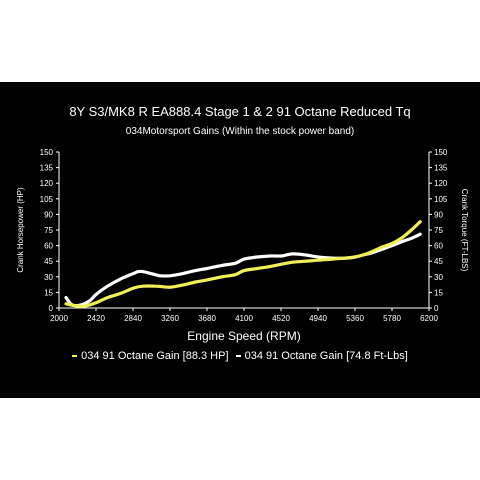 This screenshot has width=480, height=480. What do you see at coordinates (48, 246) in the screenshot?
I see `y-tick-label: 60` at bounding box center [48, 246].